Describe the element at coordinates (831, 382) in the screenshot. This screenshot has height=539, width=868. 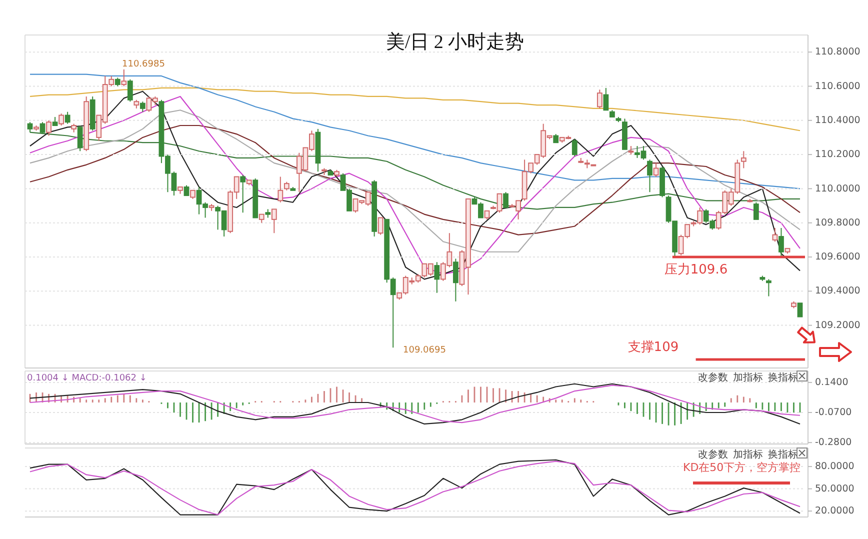
I see `y-tick-label: 0.1400` at that location.